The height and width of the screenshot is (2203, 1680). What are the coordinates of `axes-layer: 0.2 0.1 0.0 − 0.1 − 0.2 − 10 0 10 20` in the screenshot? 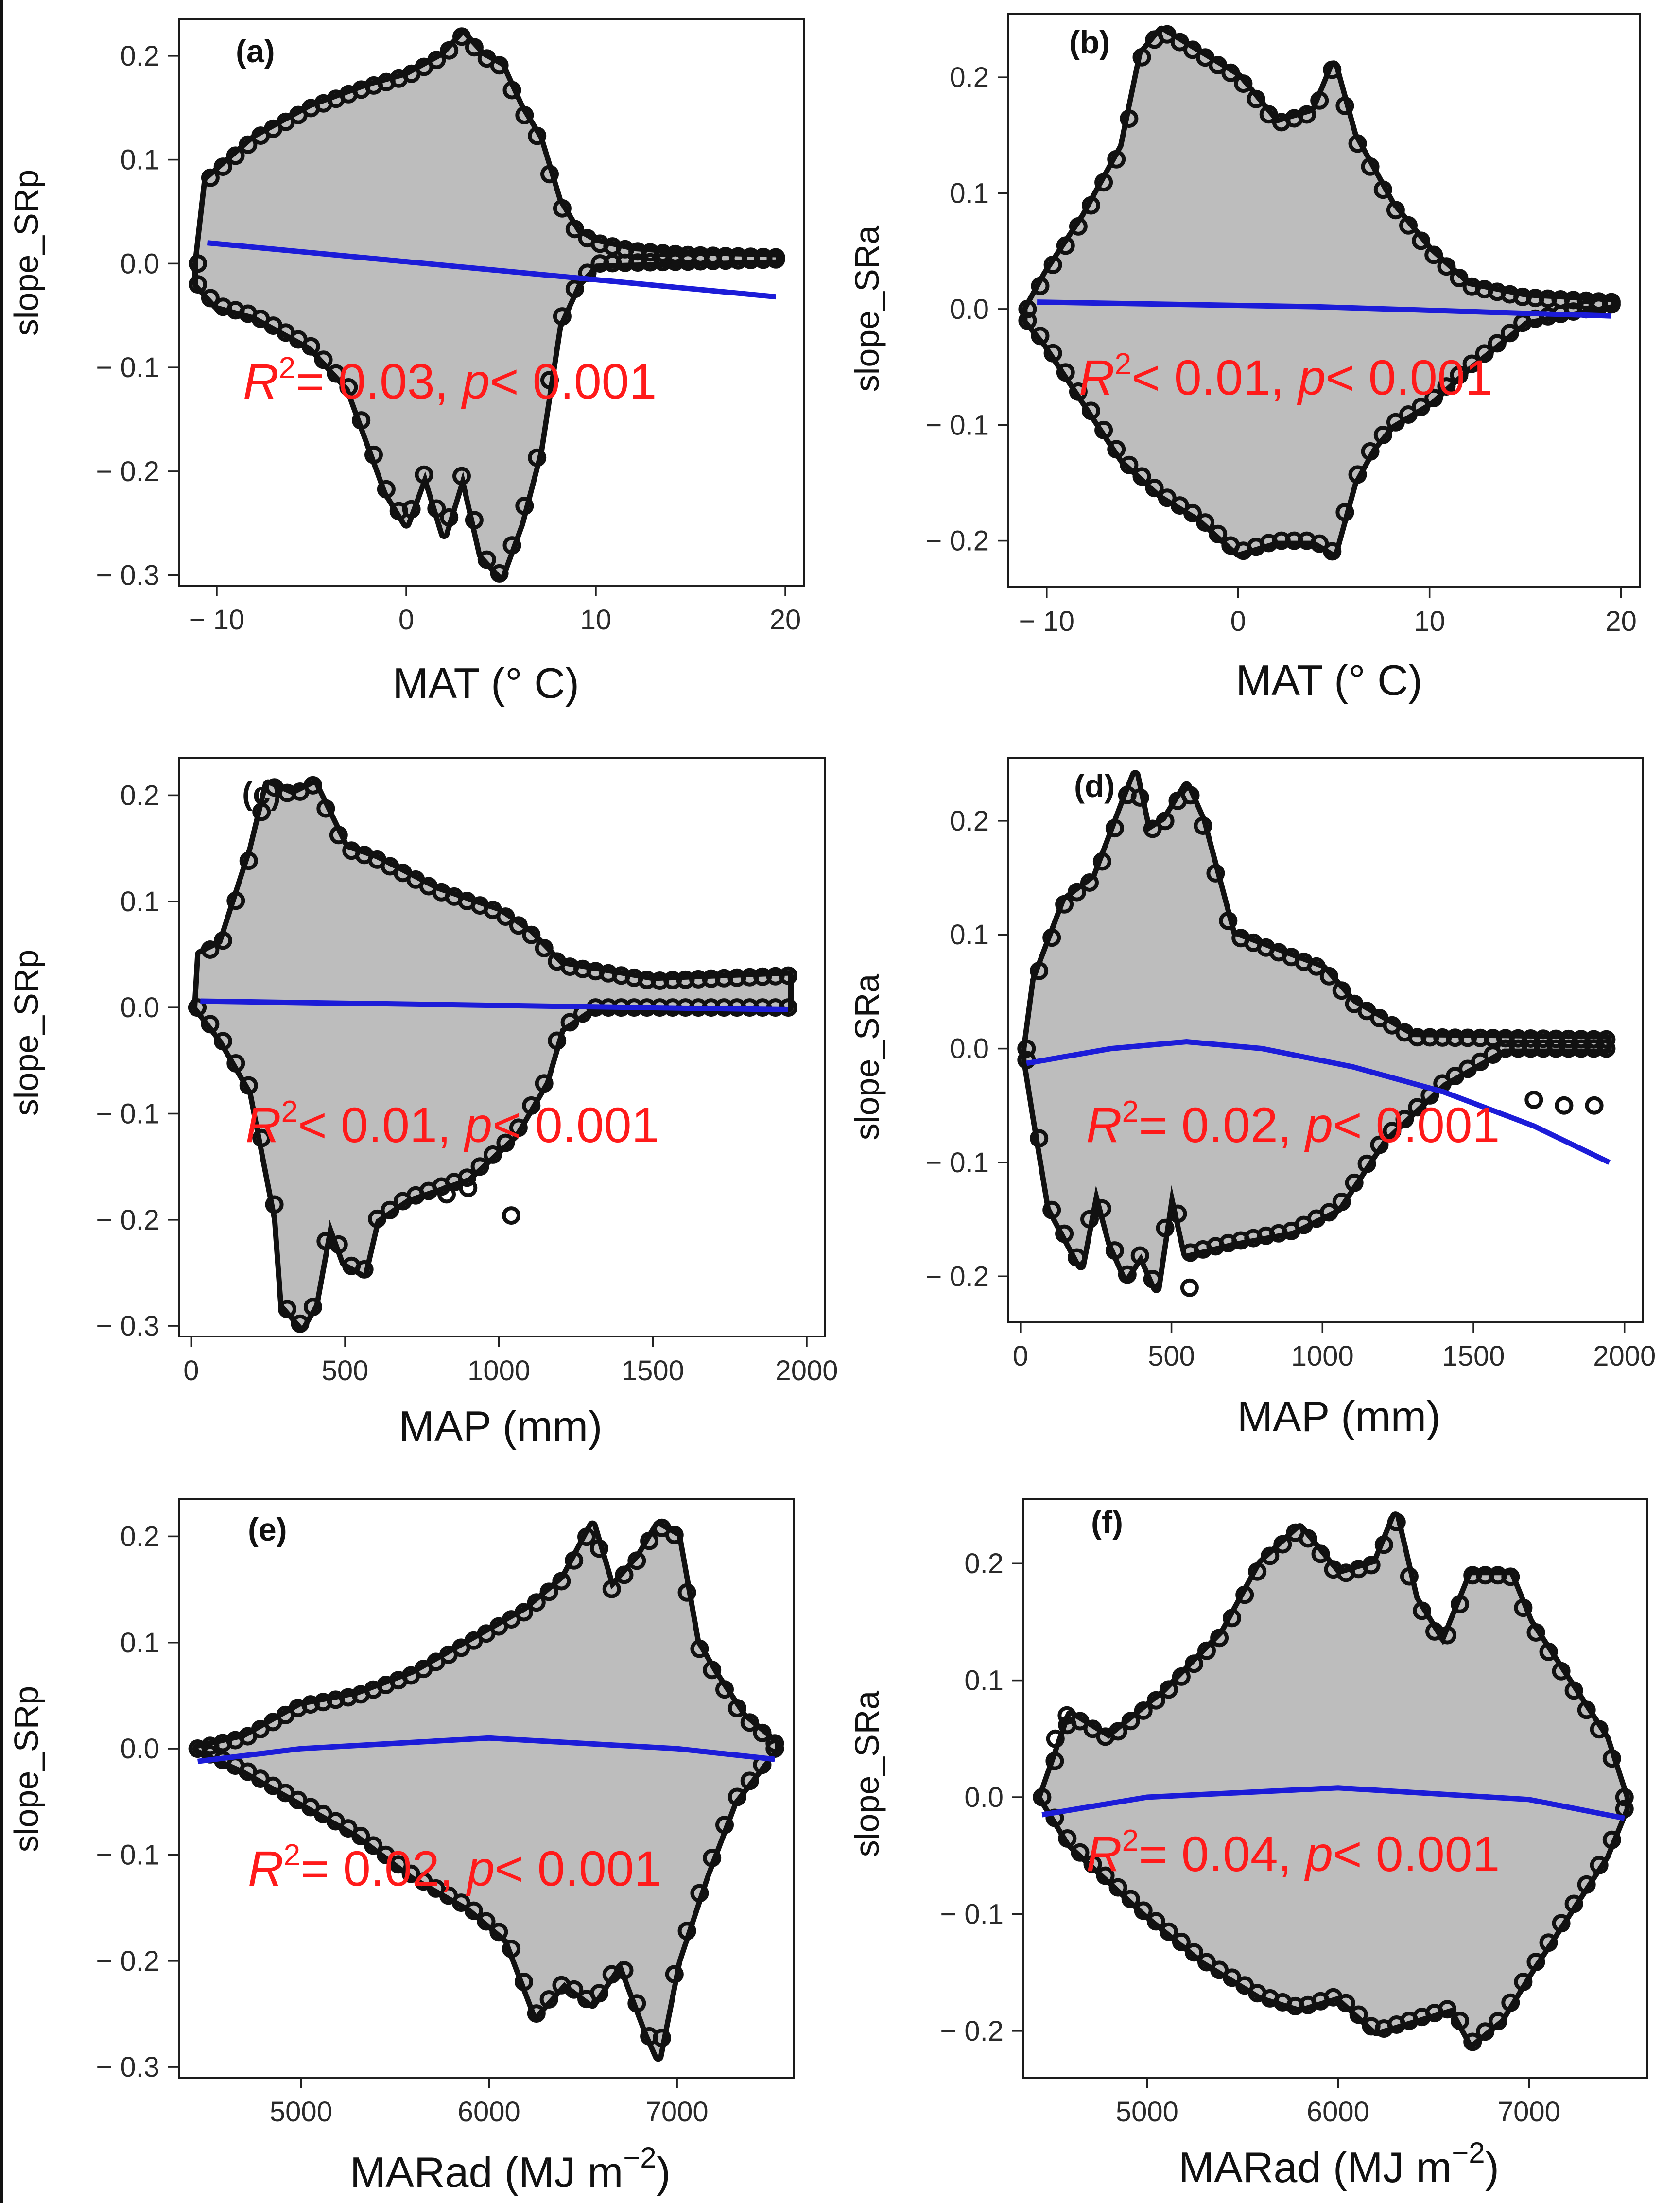 It's located at (1280, 349).